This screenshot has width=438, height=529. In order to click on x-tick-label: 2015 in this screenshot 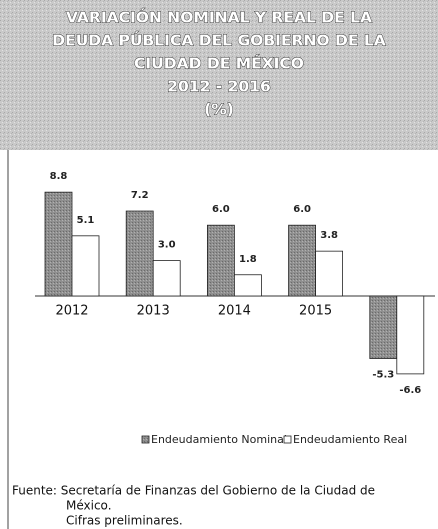, I will do `click(315, 311)`.